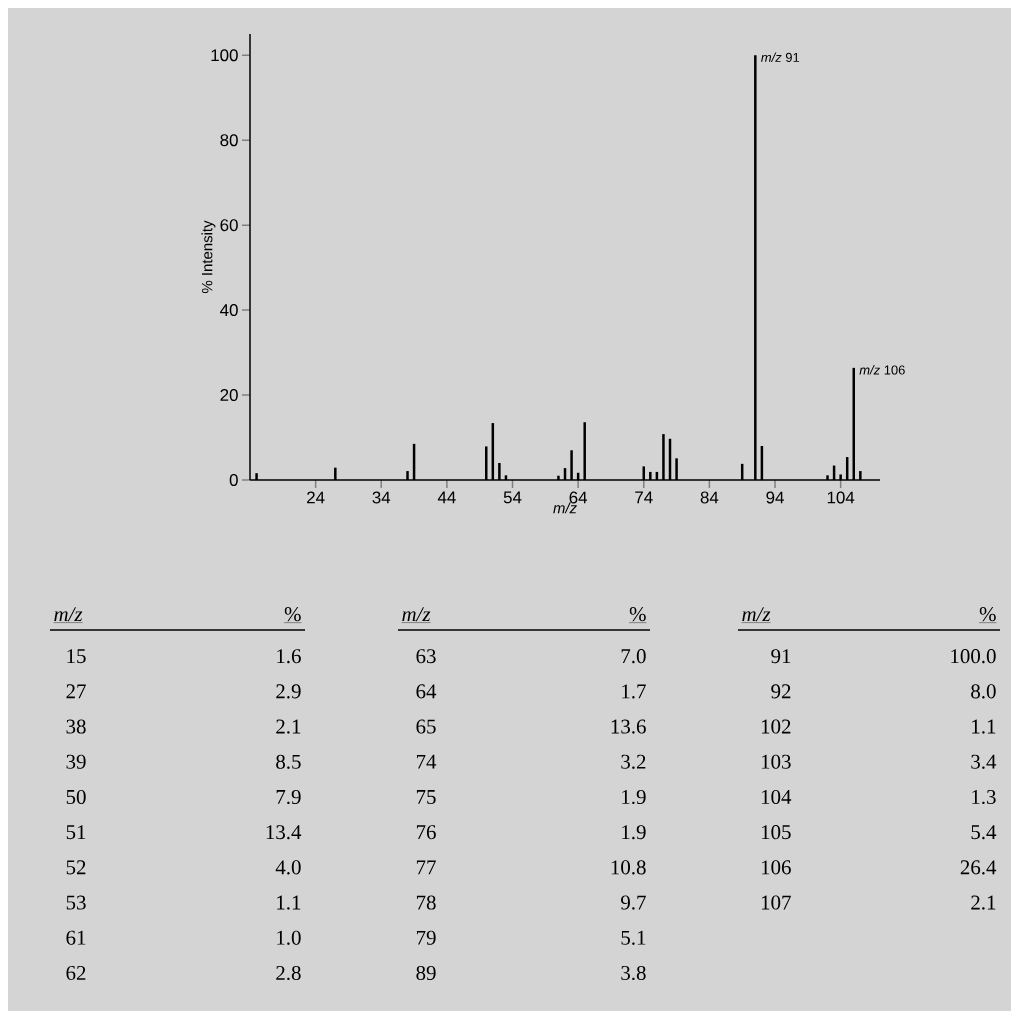 The image size is (1019, 1019). What do you see at coordinates (633, 937) in the screenshot?
I see `text: 5.1` at bounding box center [633, 937].